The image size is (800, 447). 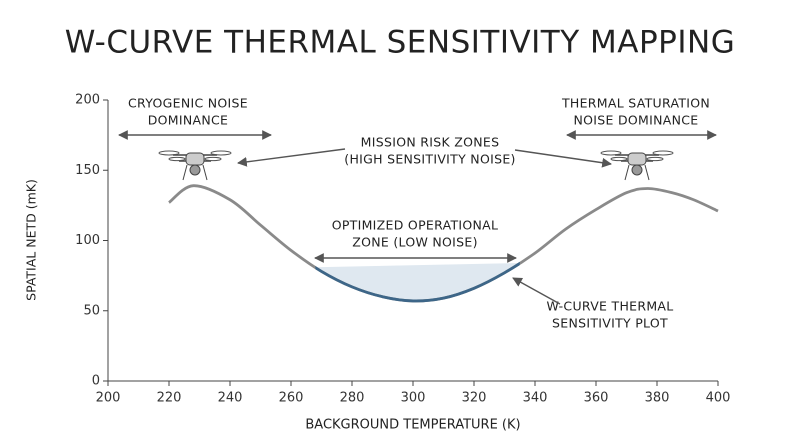 What do you see at coordinates (535, 398) in the screenshot?
I see `x-tick-label: 340` at bounding box center [535, 398].